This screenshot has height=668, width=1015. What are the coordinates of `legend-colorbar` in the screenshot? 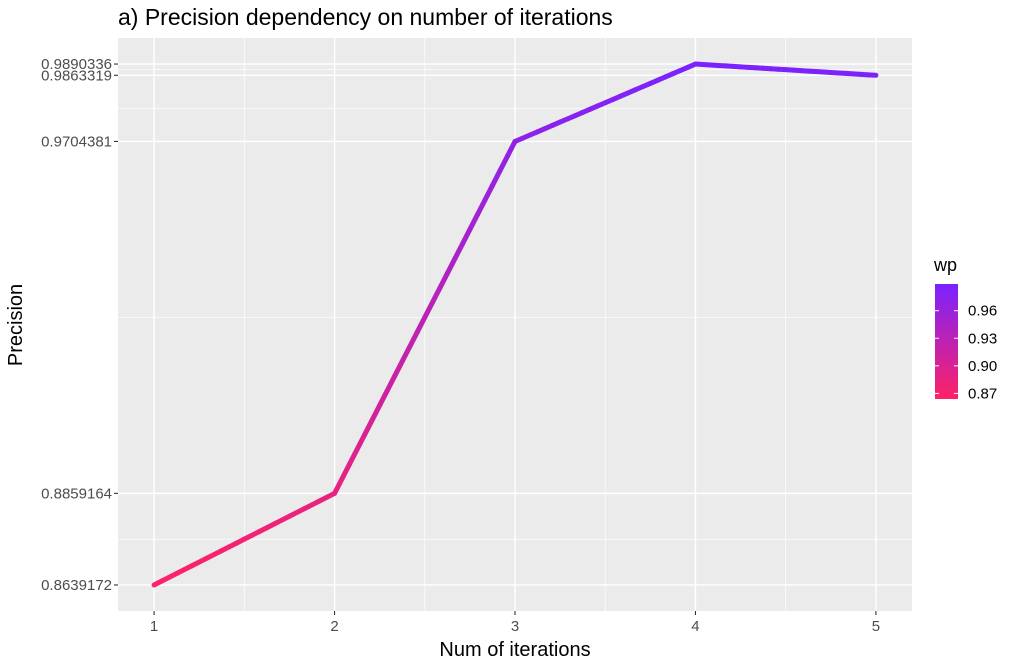 It's located at (946, 341).